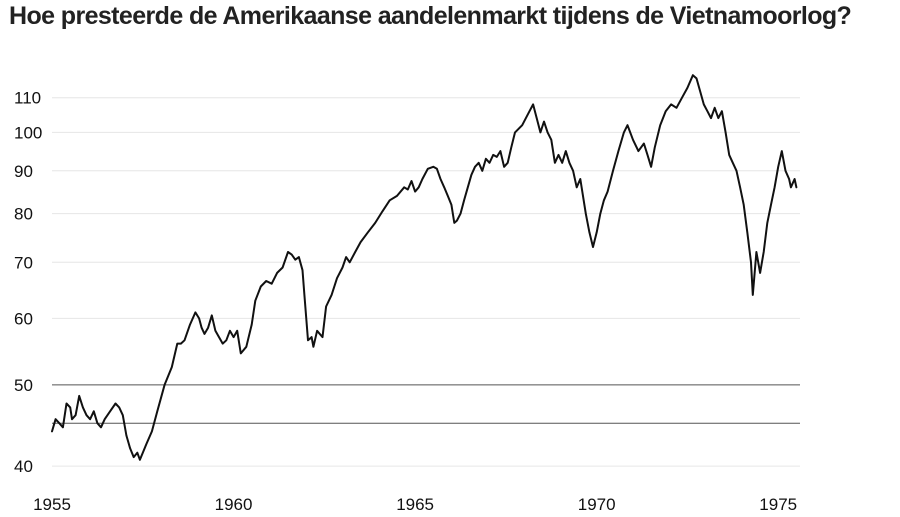 The image size is (900, 517). I want to click on x-tick-label: 1960, so click(234, 504).